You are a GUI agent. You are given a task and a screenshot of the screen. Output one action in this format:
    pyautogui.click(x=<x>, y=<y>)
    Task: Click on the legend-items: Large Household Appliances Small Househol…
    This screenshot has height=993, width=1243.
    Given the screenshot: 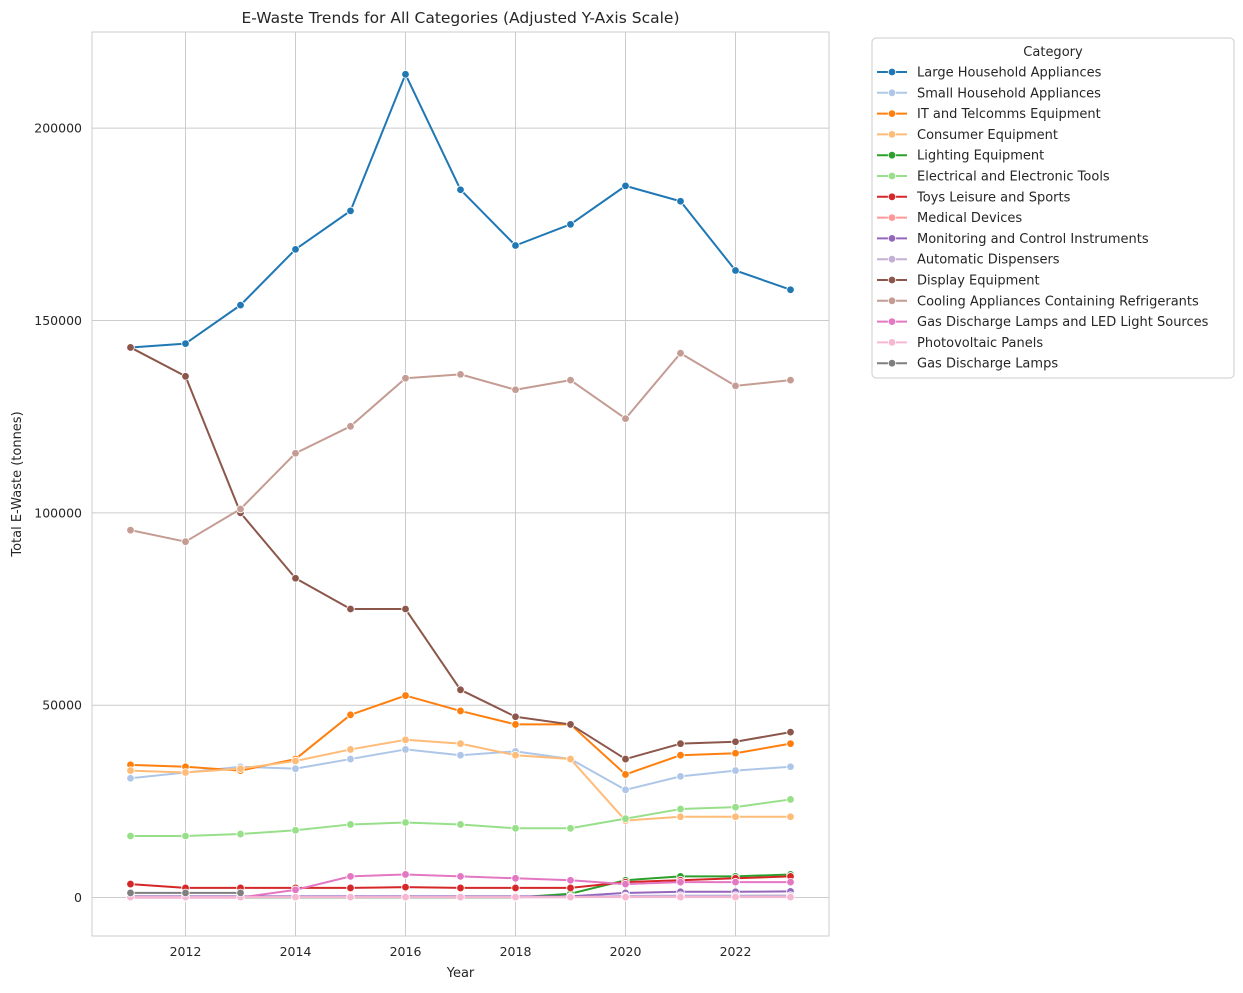 What is the action you would take?
    pyautogui.click(x=1043, y=219)
    